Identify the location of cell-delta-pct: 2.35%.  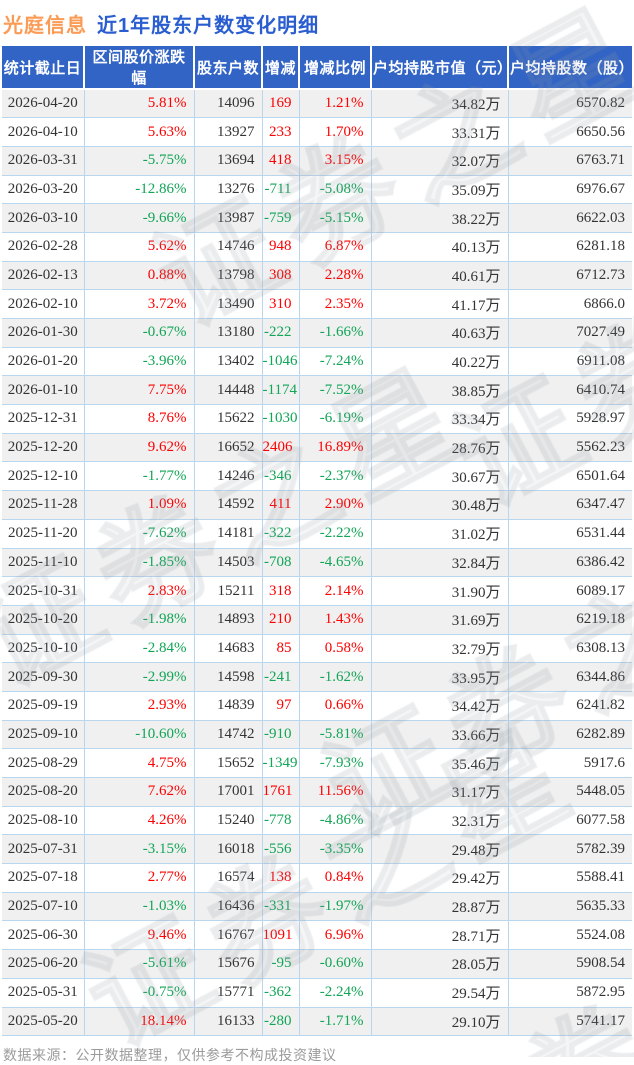
(335, 304).